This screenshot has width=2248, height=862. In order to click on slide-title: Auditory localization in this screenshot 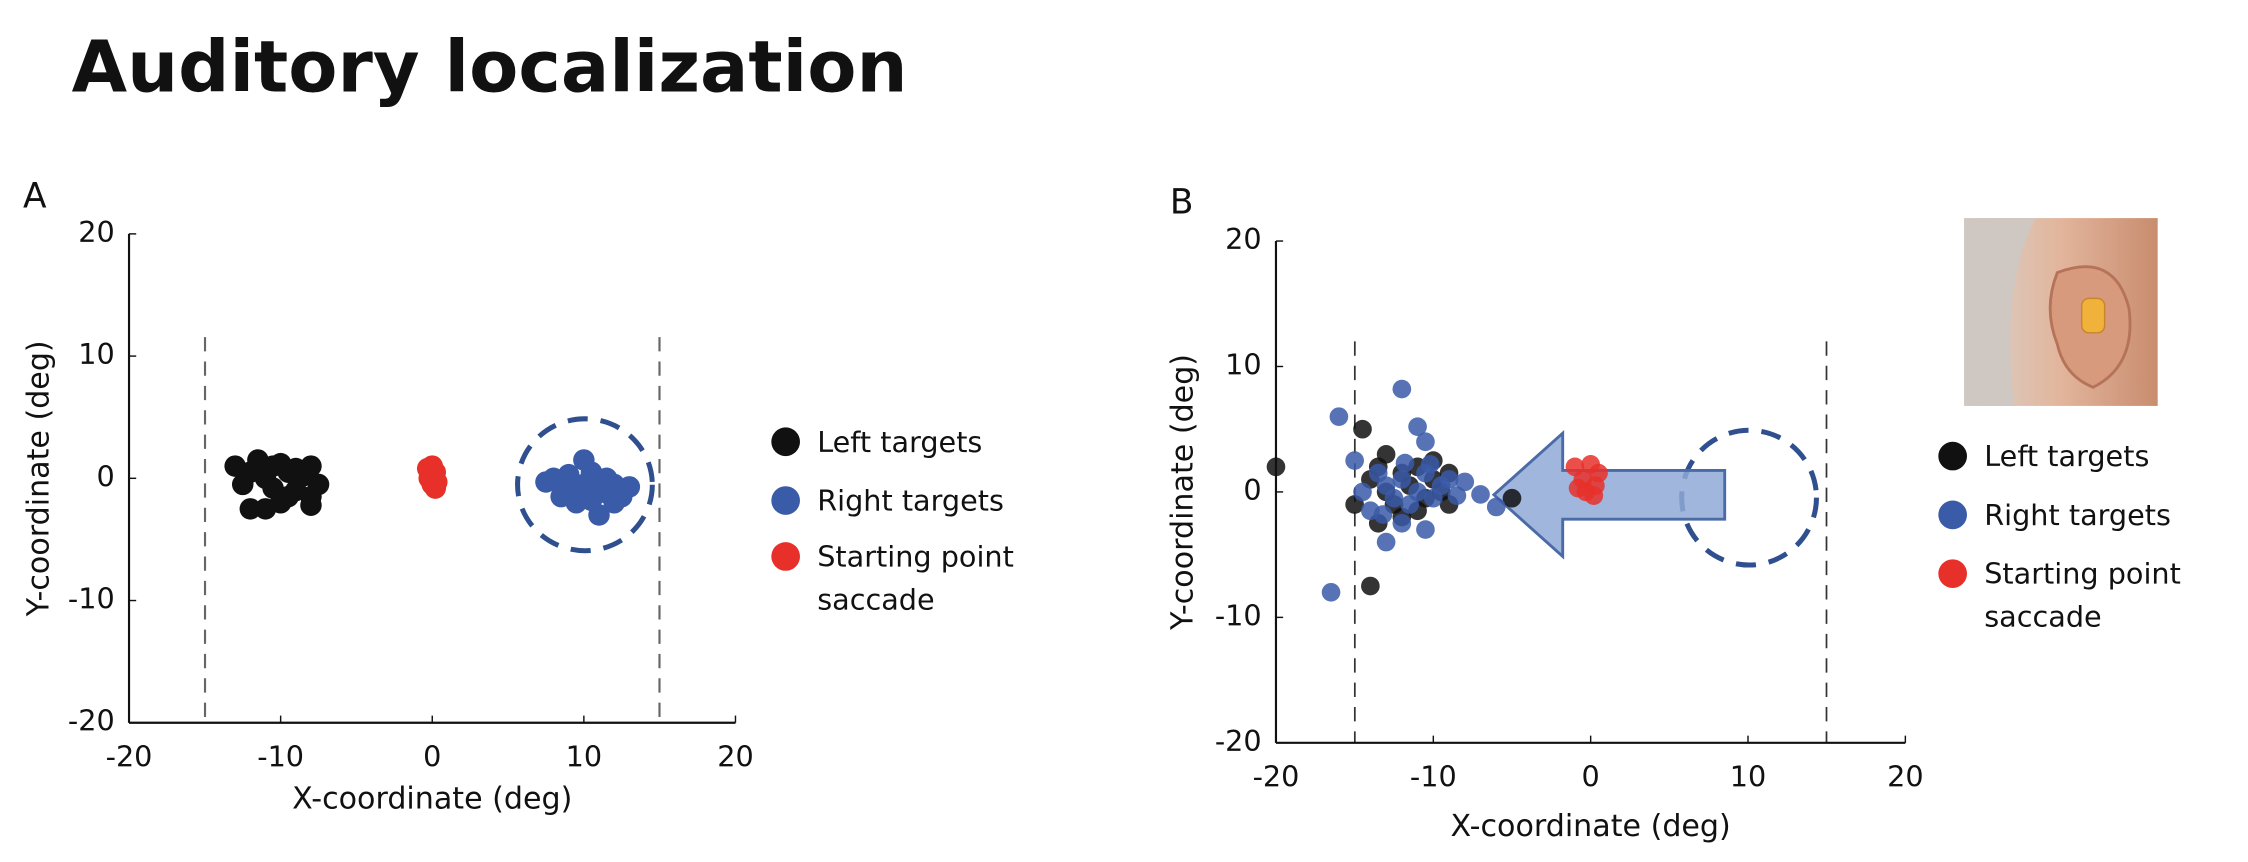, I will do `click(490, 66)`.